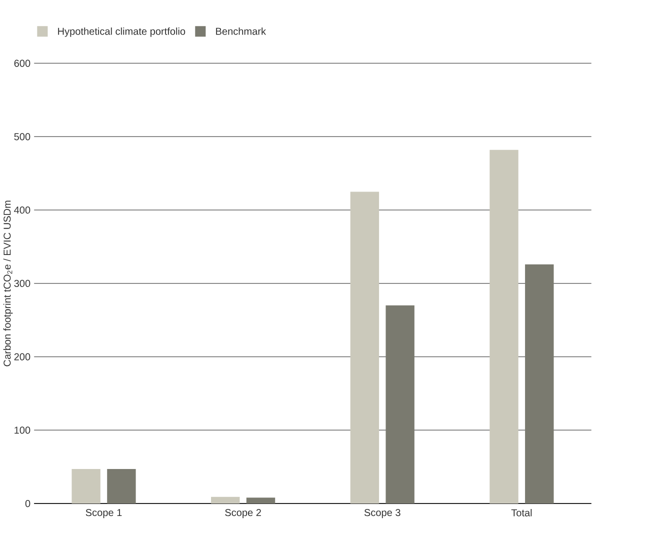  Describe the element at coordinates (521, 512) in the screenshot. I see `x-tick-label: Total` at that location.